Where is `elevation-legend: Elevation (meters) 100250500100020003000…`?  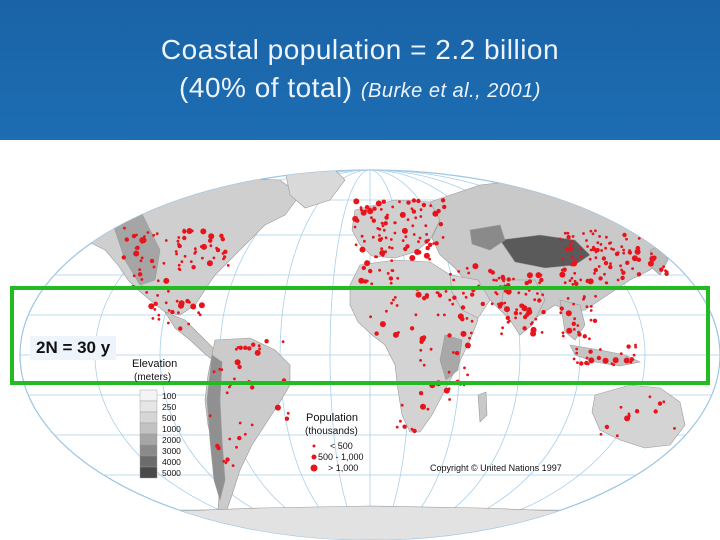 elevation-legend: Elevation (meters) 100250500100020003000… is located at coordinates (156, 418).